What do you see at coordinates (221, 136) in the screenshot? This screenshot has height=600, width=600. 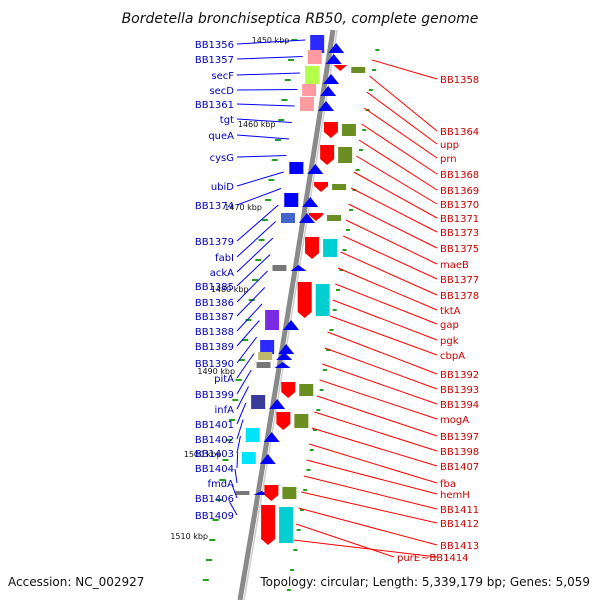 I see `gene-label-queA: queA` at bounding box center [221, 136].